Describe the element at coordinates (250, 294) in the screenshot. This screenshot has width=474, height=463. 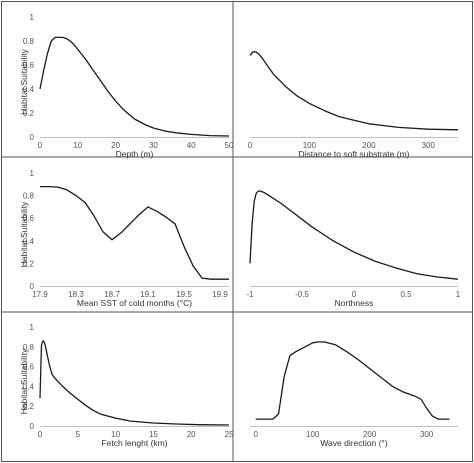
I see `x-tick-label: -1` at that location.